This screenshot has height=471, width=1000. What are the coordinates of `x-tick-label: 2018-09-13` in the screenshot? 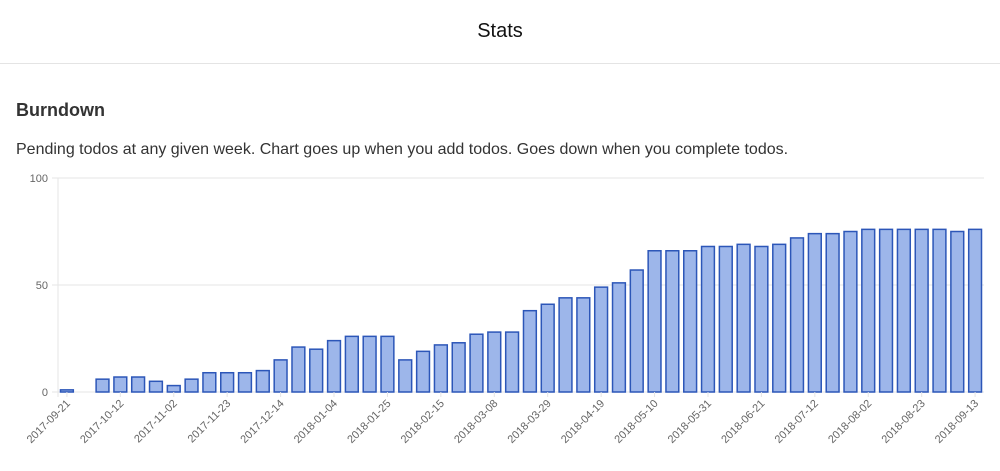 It's located at (957, 422).